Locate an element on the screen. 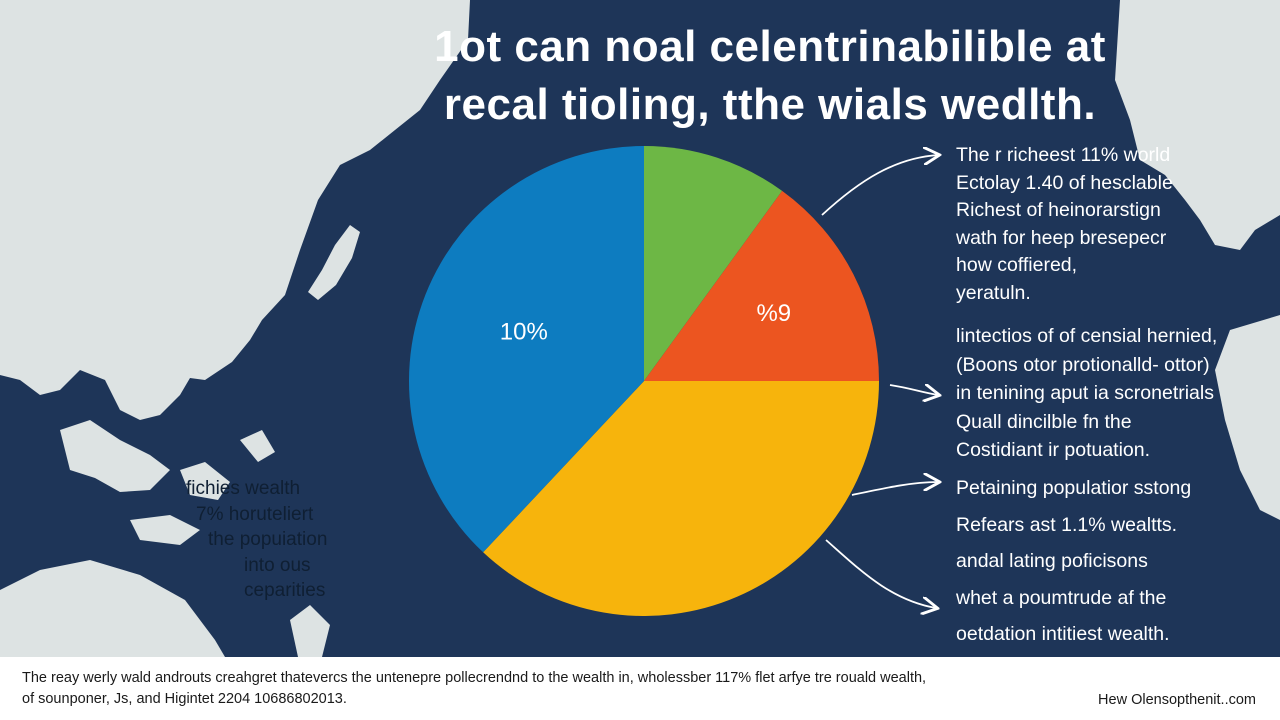  annotation-line: yeratuln. is located at coordinates (993, 292).